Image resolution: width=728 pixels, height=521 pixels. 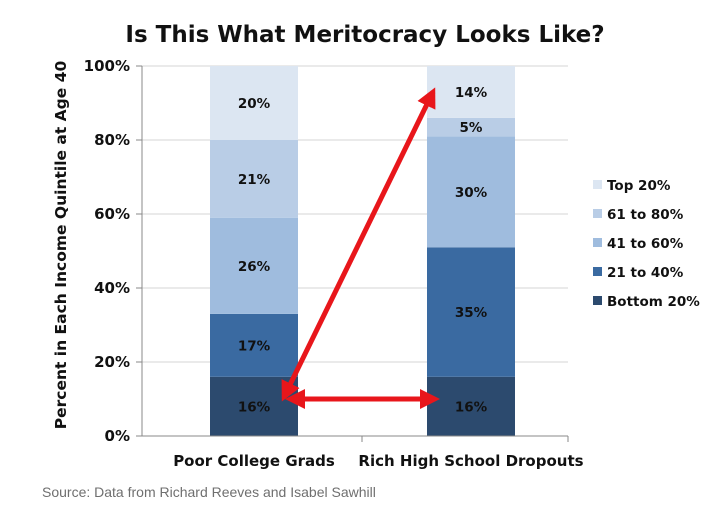 I want to click on bar-value-label: 5%, so click(x=471, y=128).